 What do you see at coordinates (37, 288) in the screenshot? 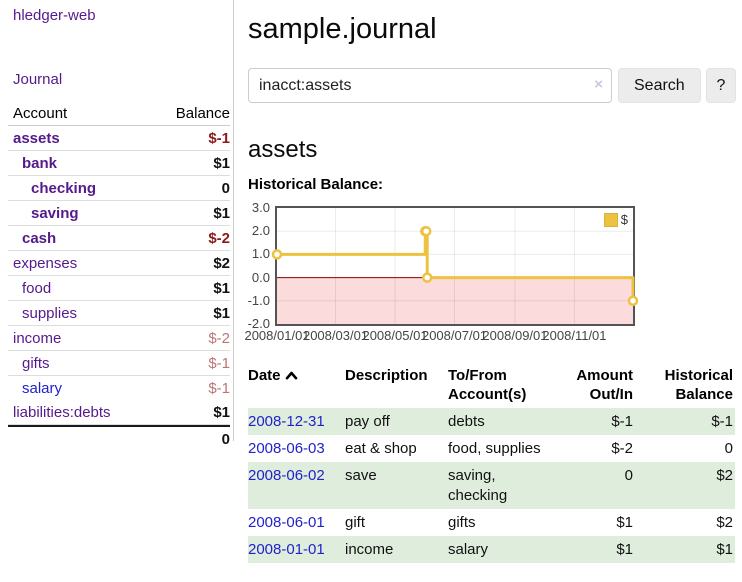
I see `sidebar-account-food: food` at bounding box center [37, 288].